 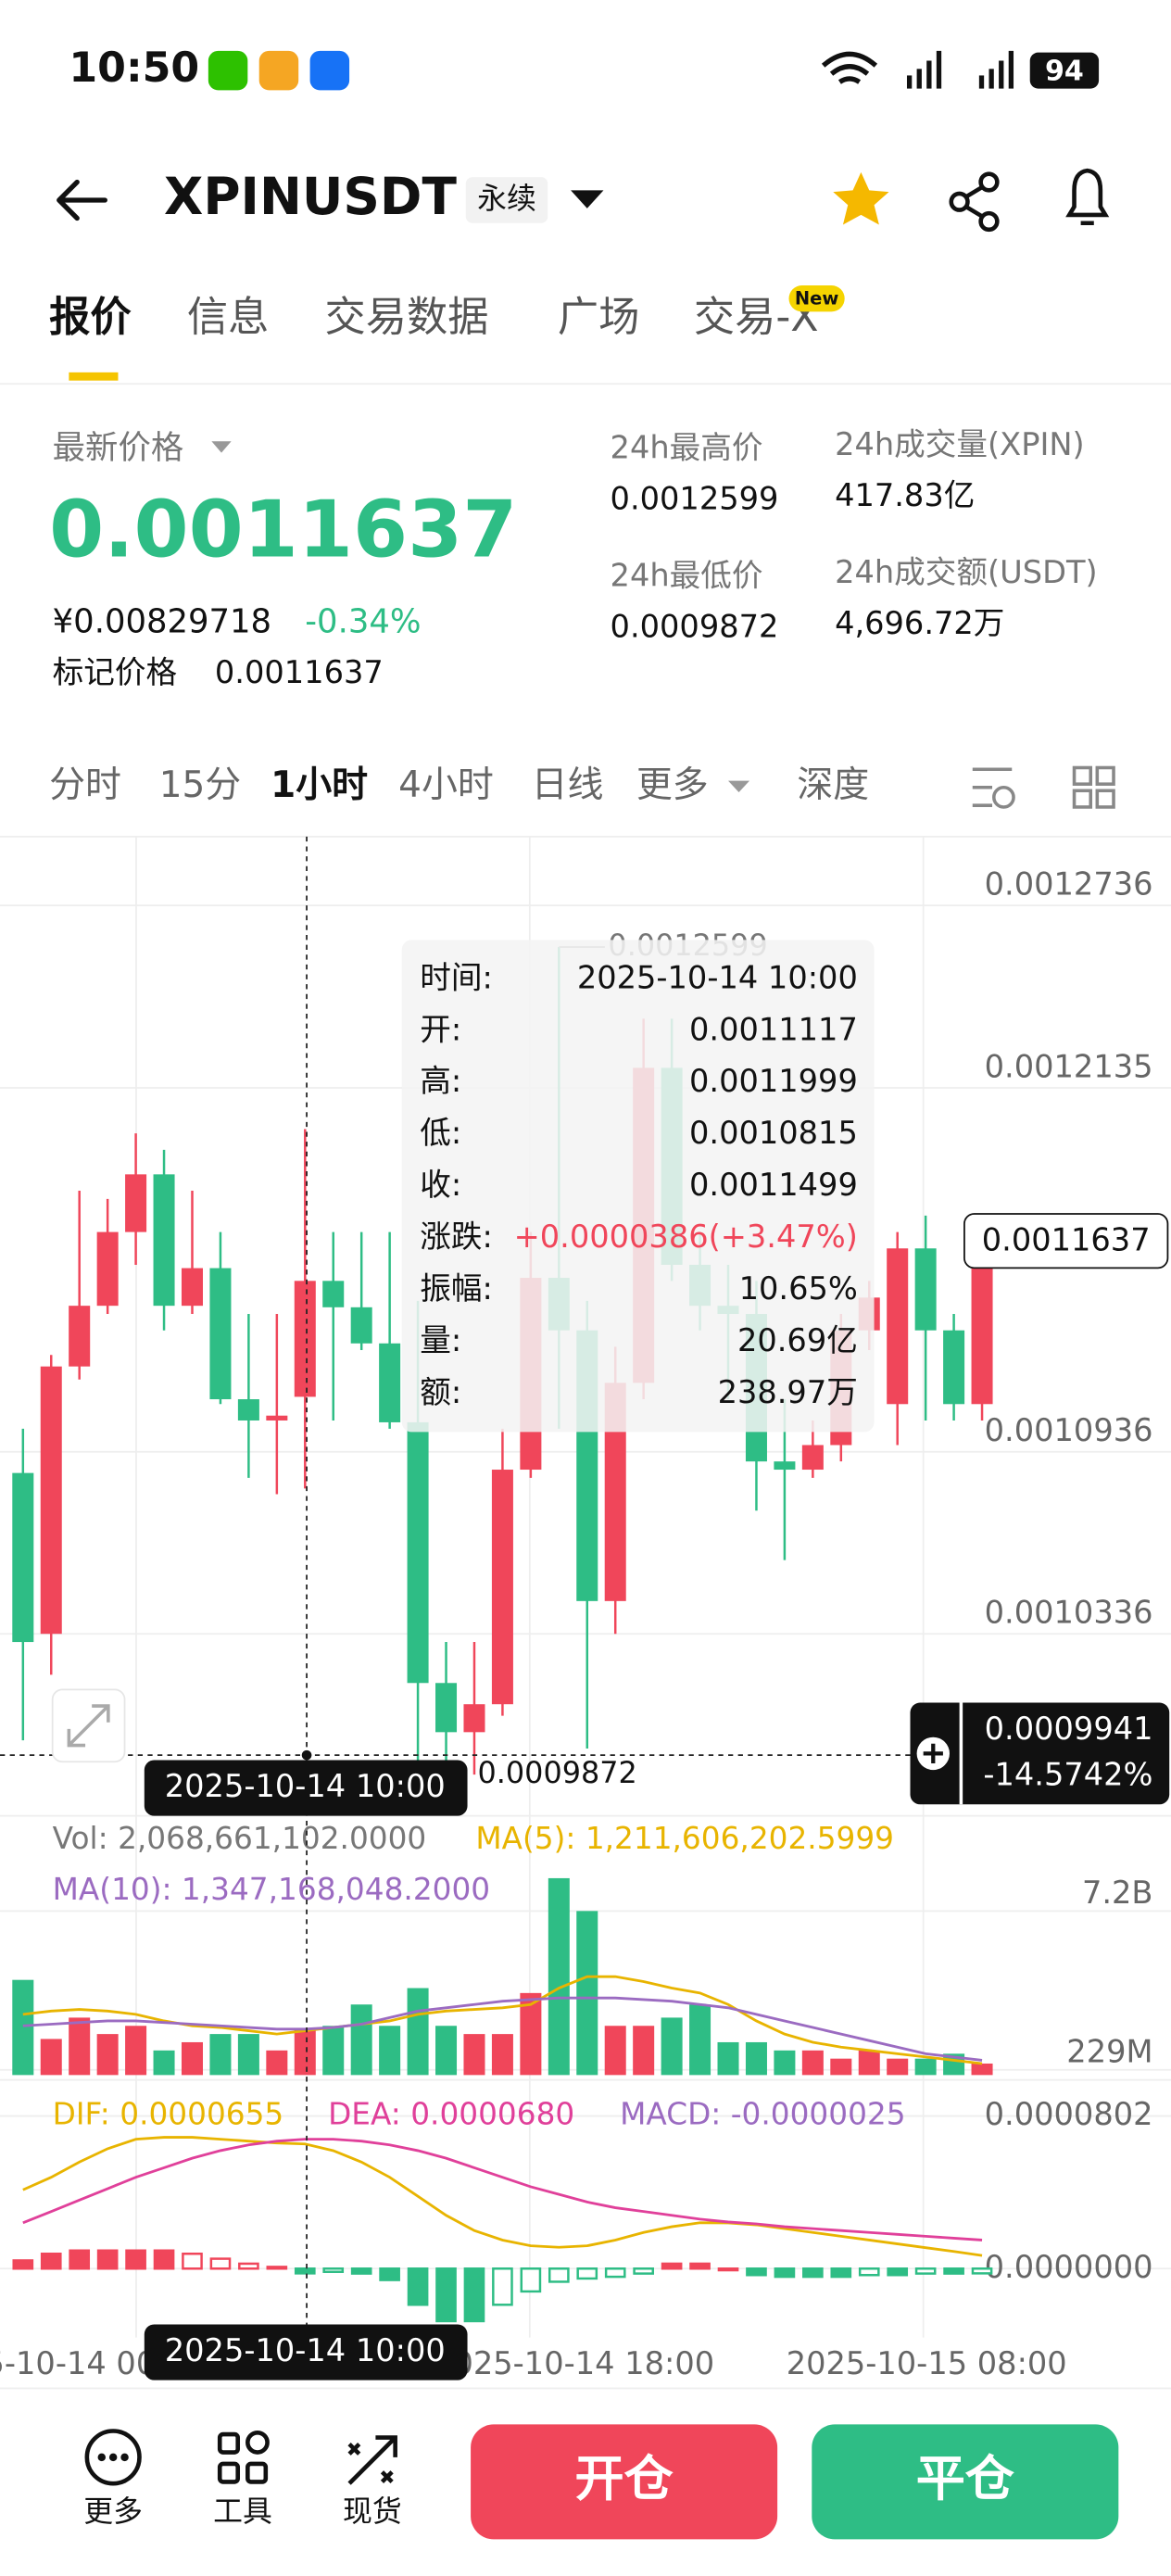 I want to click on tooltip-value: 2025-10-14 10:00, so click(x=718, y=977).